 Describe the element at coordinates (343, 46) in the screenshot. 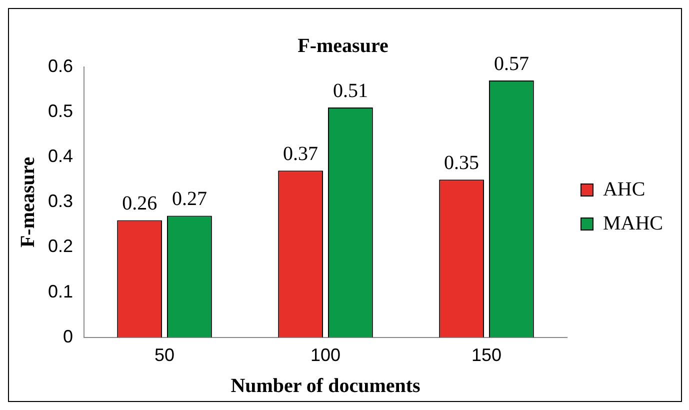

I see `chart-title: F-measure` at that location.